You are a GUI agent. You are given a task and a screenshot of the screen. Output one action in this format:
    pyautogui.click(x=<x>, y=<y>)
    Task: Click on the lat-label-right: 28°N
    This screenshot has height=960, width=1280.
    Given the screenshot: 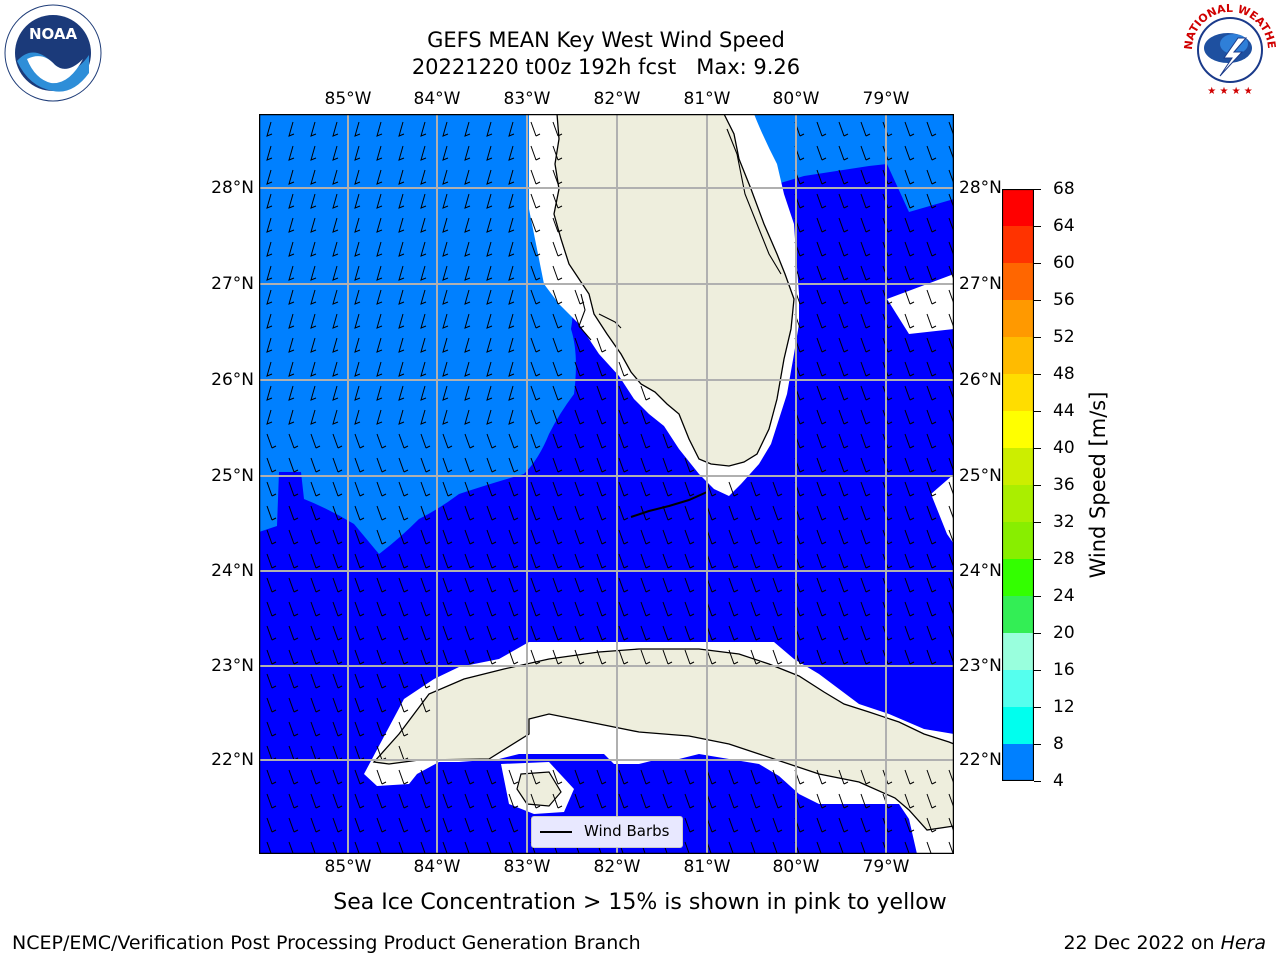 What is the action you would take?
    pyautogui.click(x=980, y=188)
    